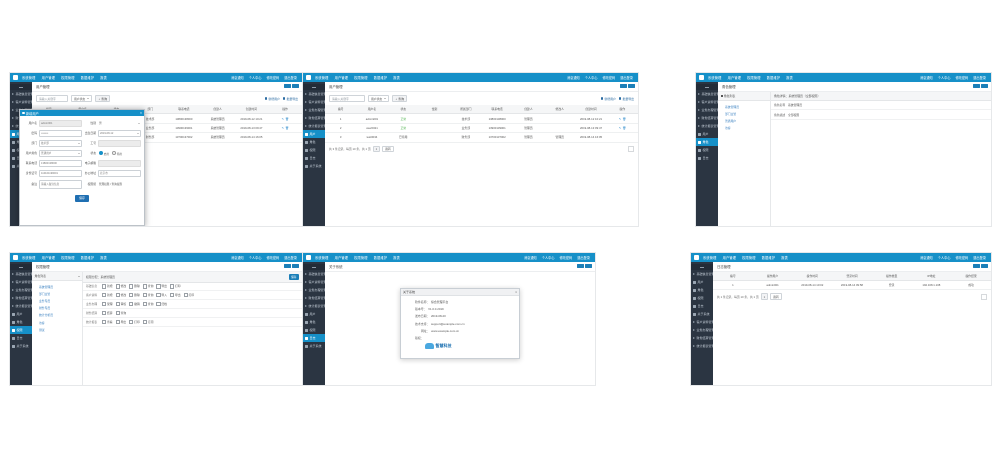  Describe the element at coordinates (107, 321) in the screenshot. I see `checkbox-item: 查看` at that location.